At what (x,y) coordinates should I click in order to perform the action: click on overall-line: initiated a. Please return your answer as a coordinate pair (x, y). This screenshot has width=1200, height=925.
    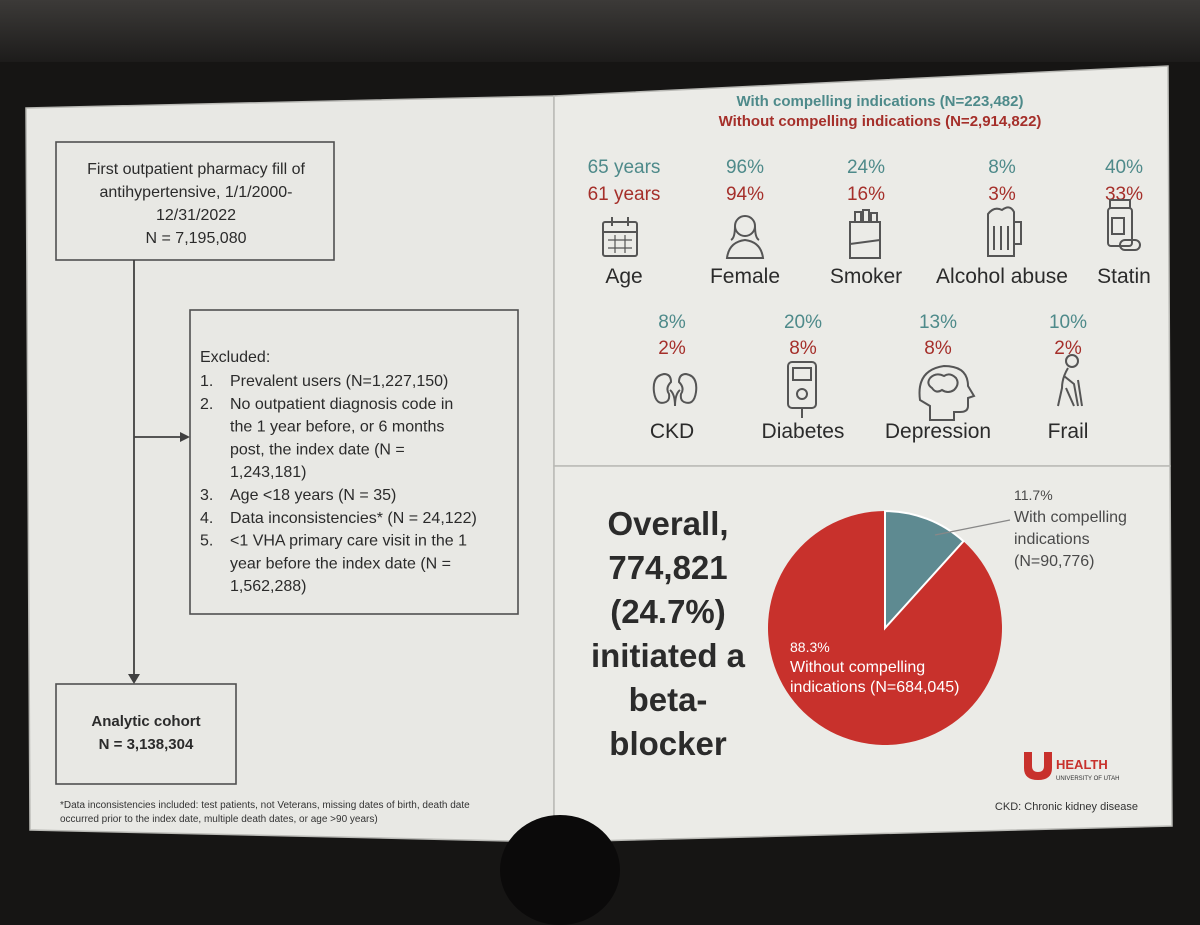
    Looking at the image, I should click on (668, 655).